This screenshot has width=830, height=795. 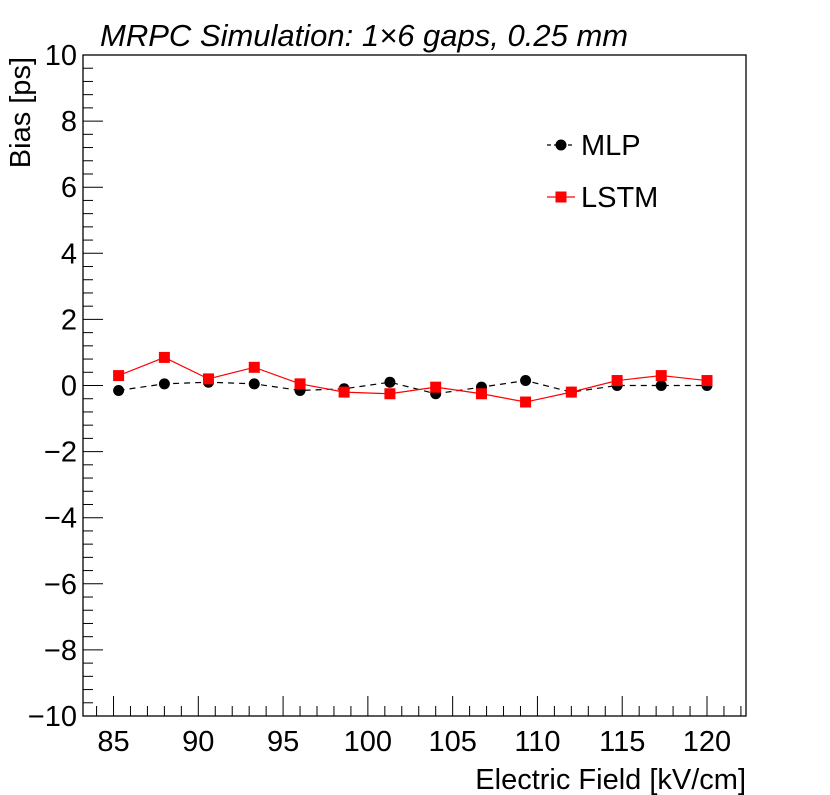 What do you see at coordinates (283, 742) in the screenshot?
I see `x-tick-label: 95` at bounding box center [283, 742].